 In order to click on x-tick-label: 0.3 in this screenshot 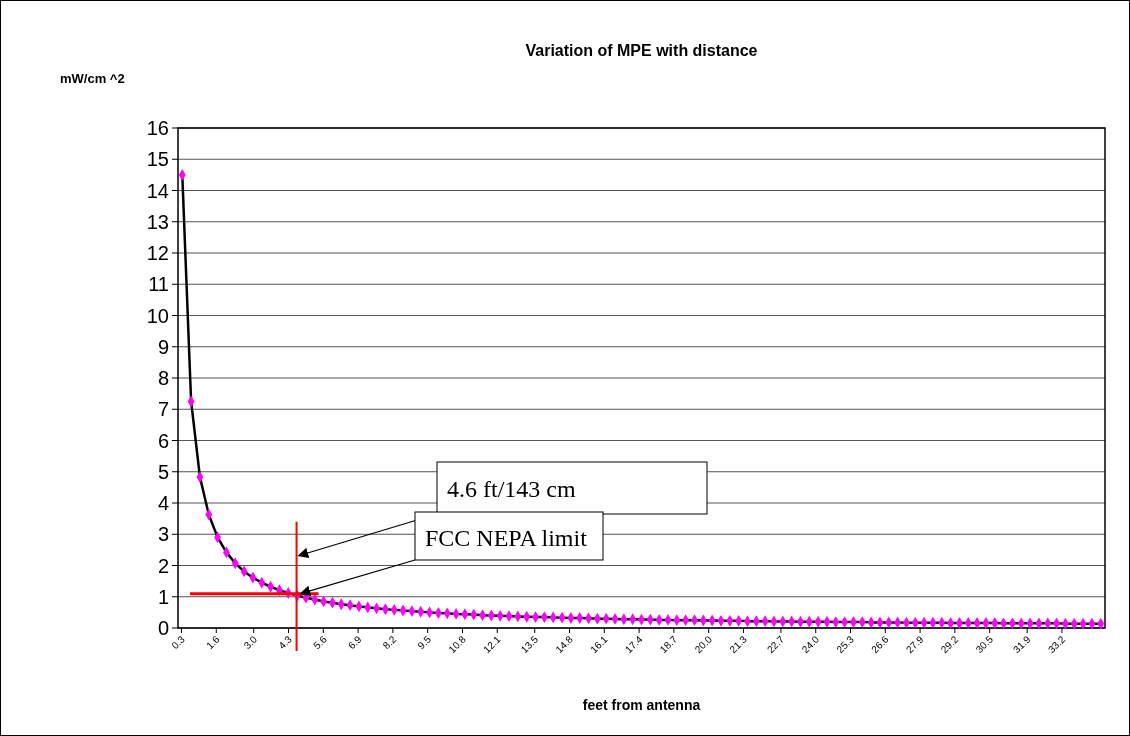, I will do `click(178, 642)`.